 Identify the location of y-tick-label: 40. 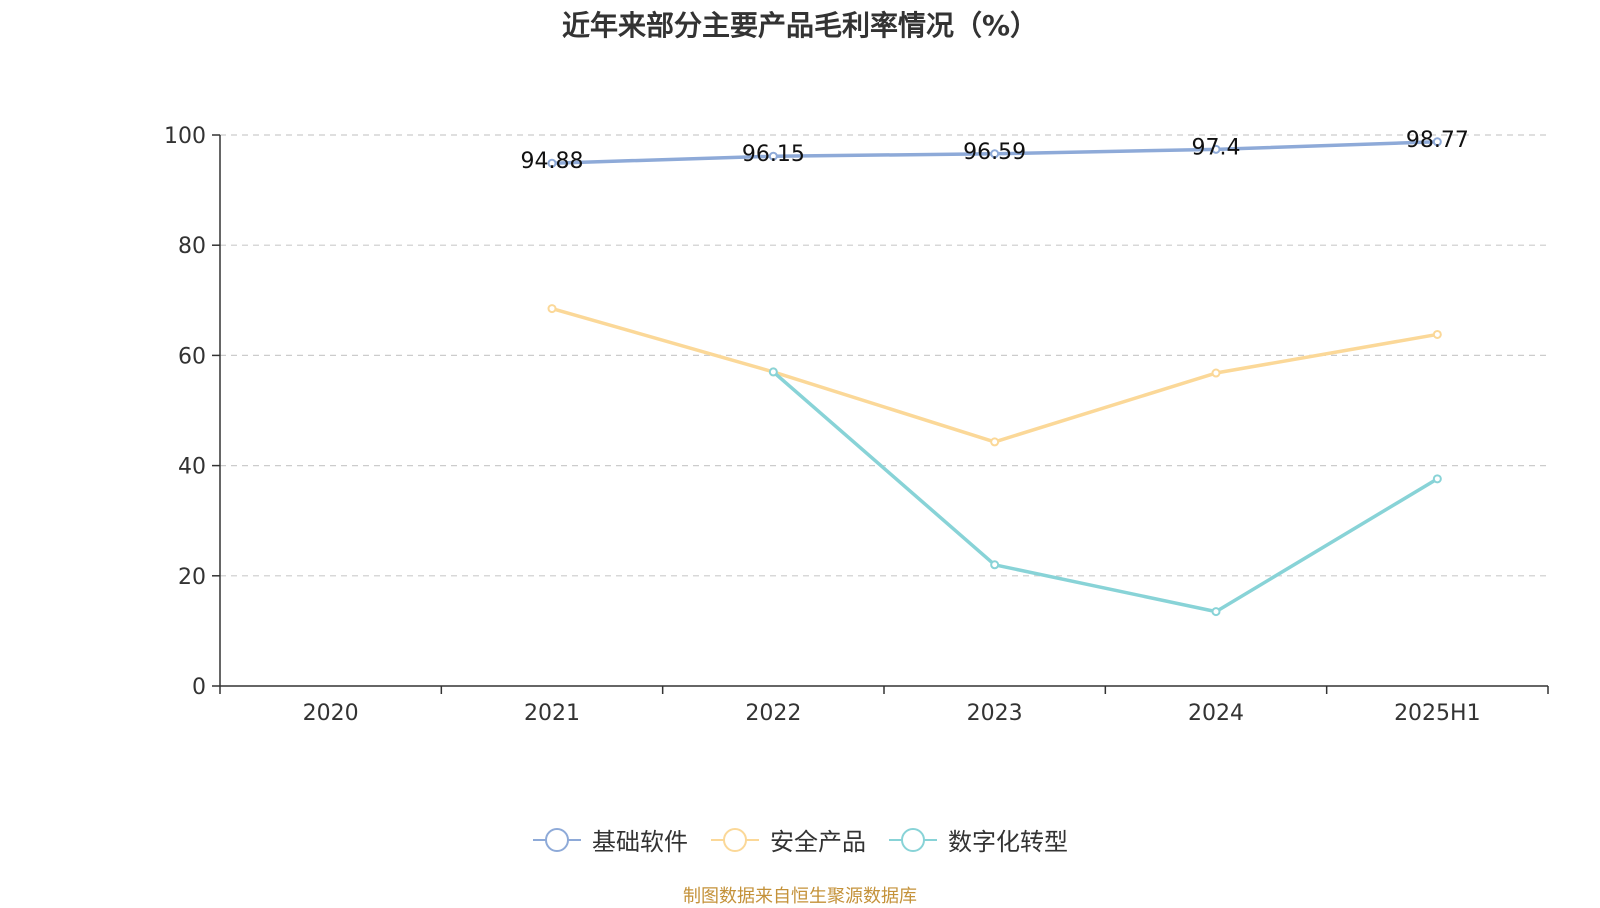
(192, 467).